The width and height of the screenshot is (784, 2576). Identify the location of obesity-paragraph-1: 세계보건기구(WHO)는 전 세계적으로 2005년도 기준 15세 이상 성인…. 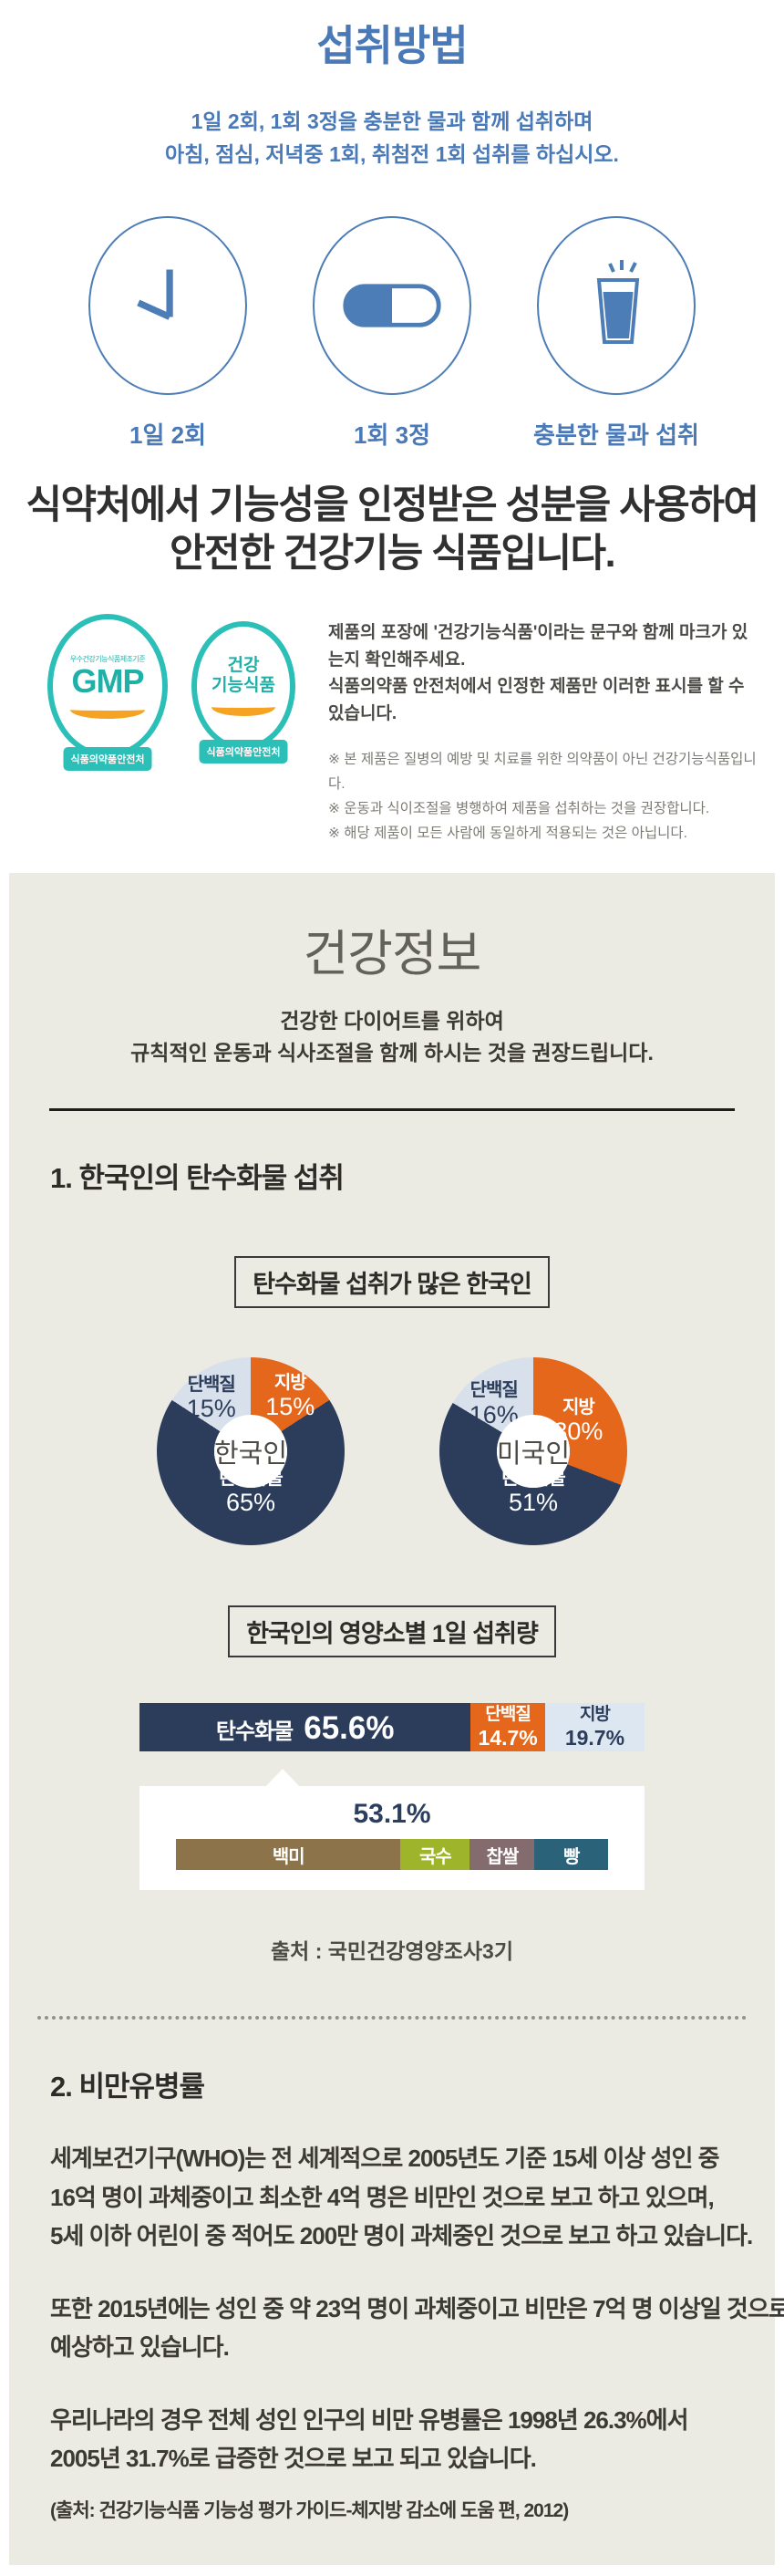
(401, 2197).